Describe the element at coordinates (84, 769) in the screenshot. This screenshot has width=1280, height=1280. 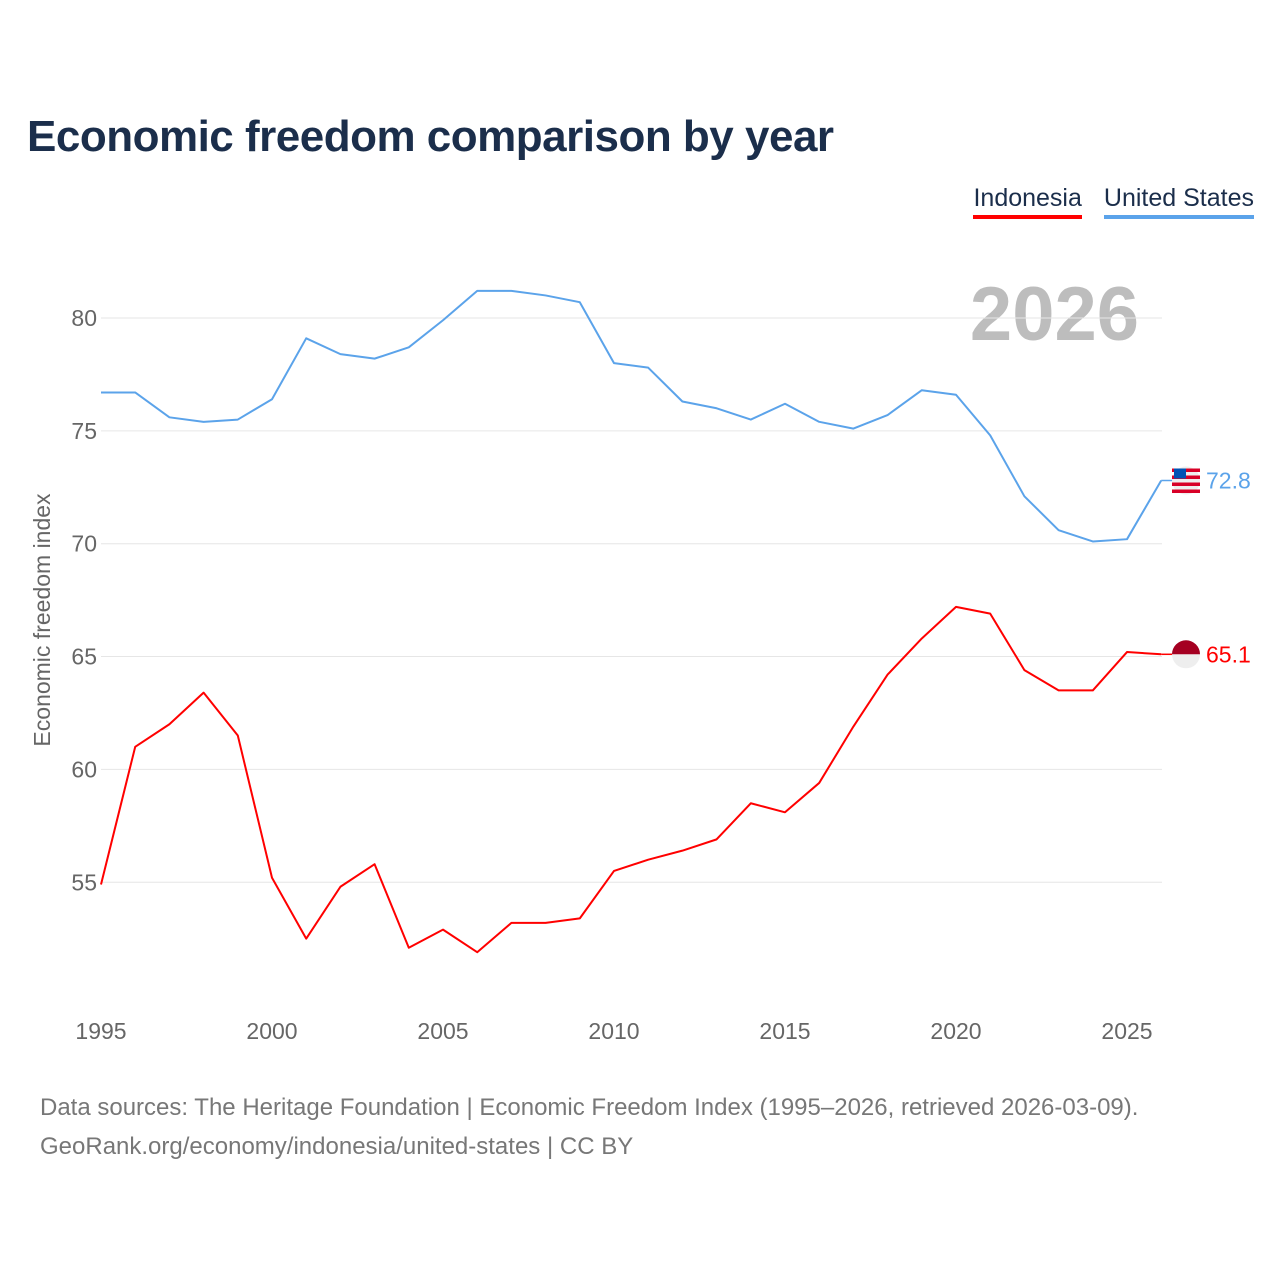
I see `y-tick-label: 60` at that location.